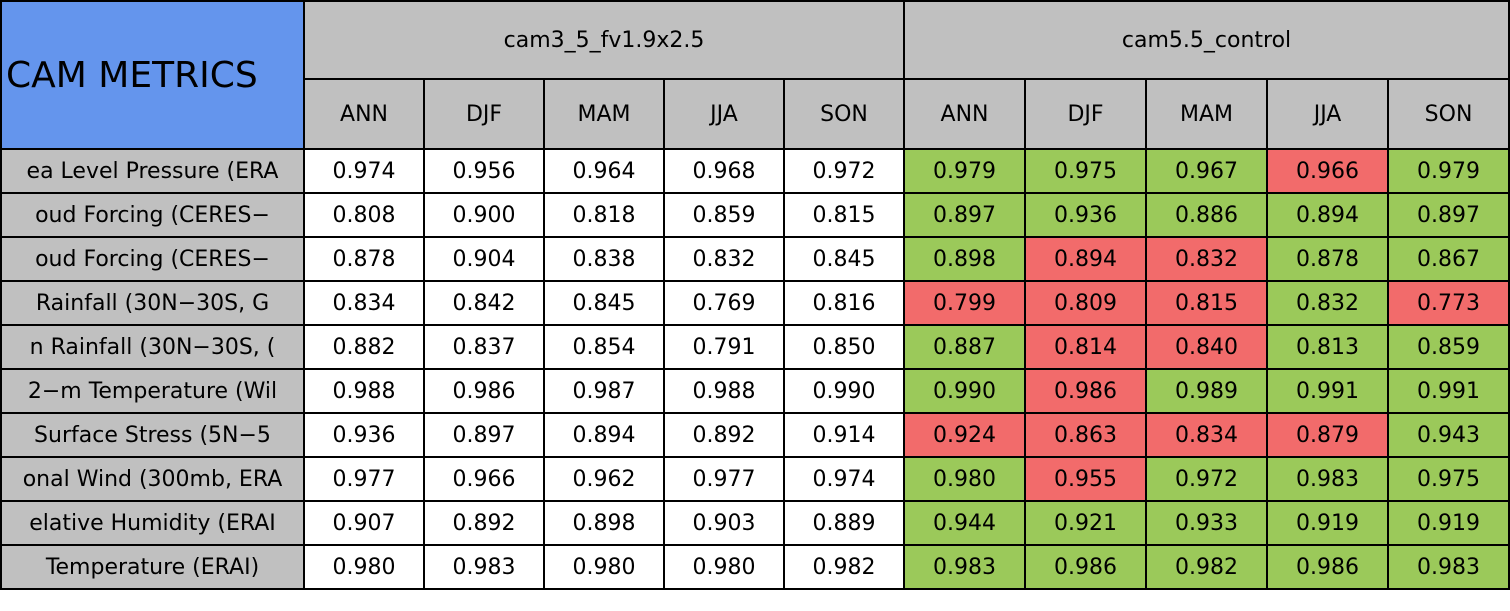 This screenshot has height=611, width=1510. I want to click on value-cell: 0.773, so click(1448, 303).